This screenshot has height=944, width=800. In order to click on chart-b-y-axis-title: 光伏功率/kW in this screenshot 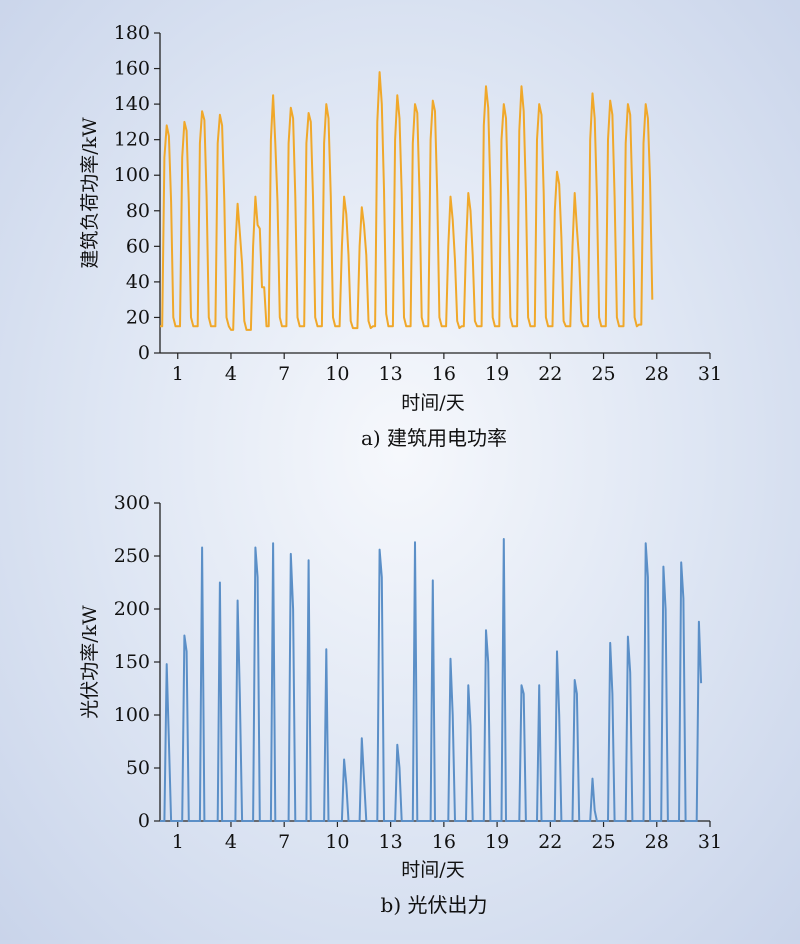, I will do `click(90, 662)`.